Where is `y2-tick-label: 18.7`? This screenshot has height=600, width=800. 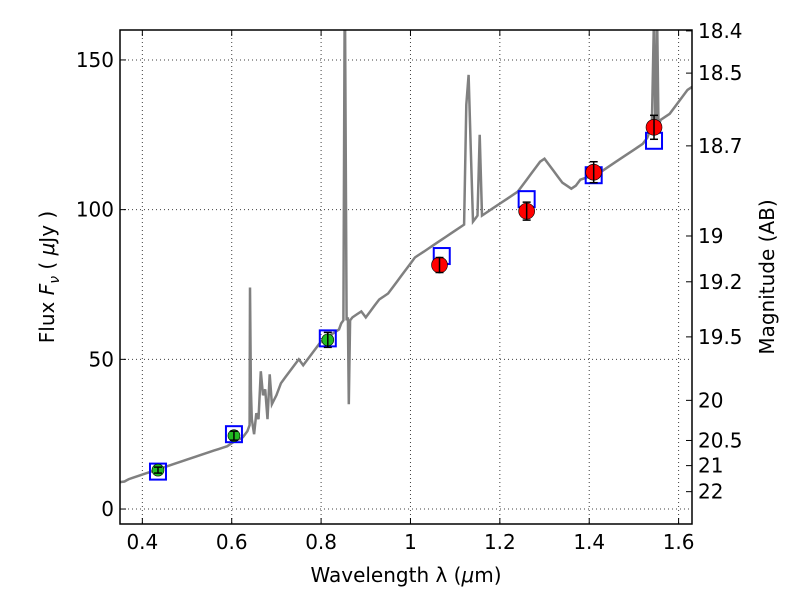
y2-tick-label: 18.7 is located at coordinates (720, 146).